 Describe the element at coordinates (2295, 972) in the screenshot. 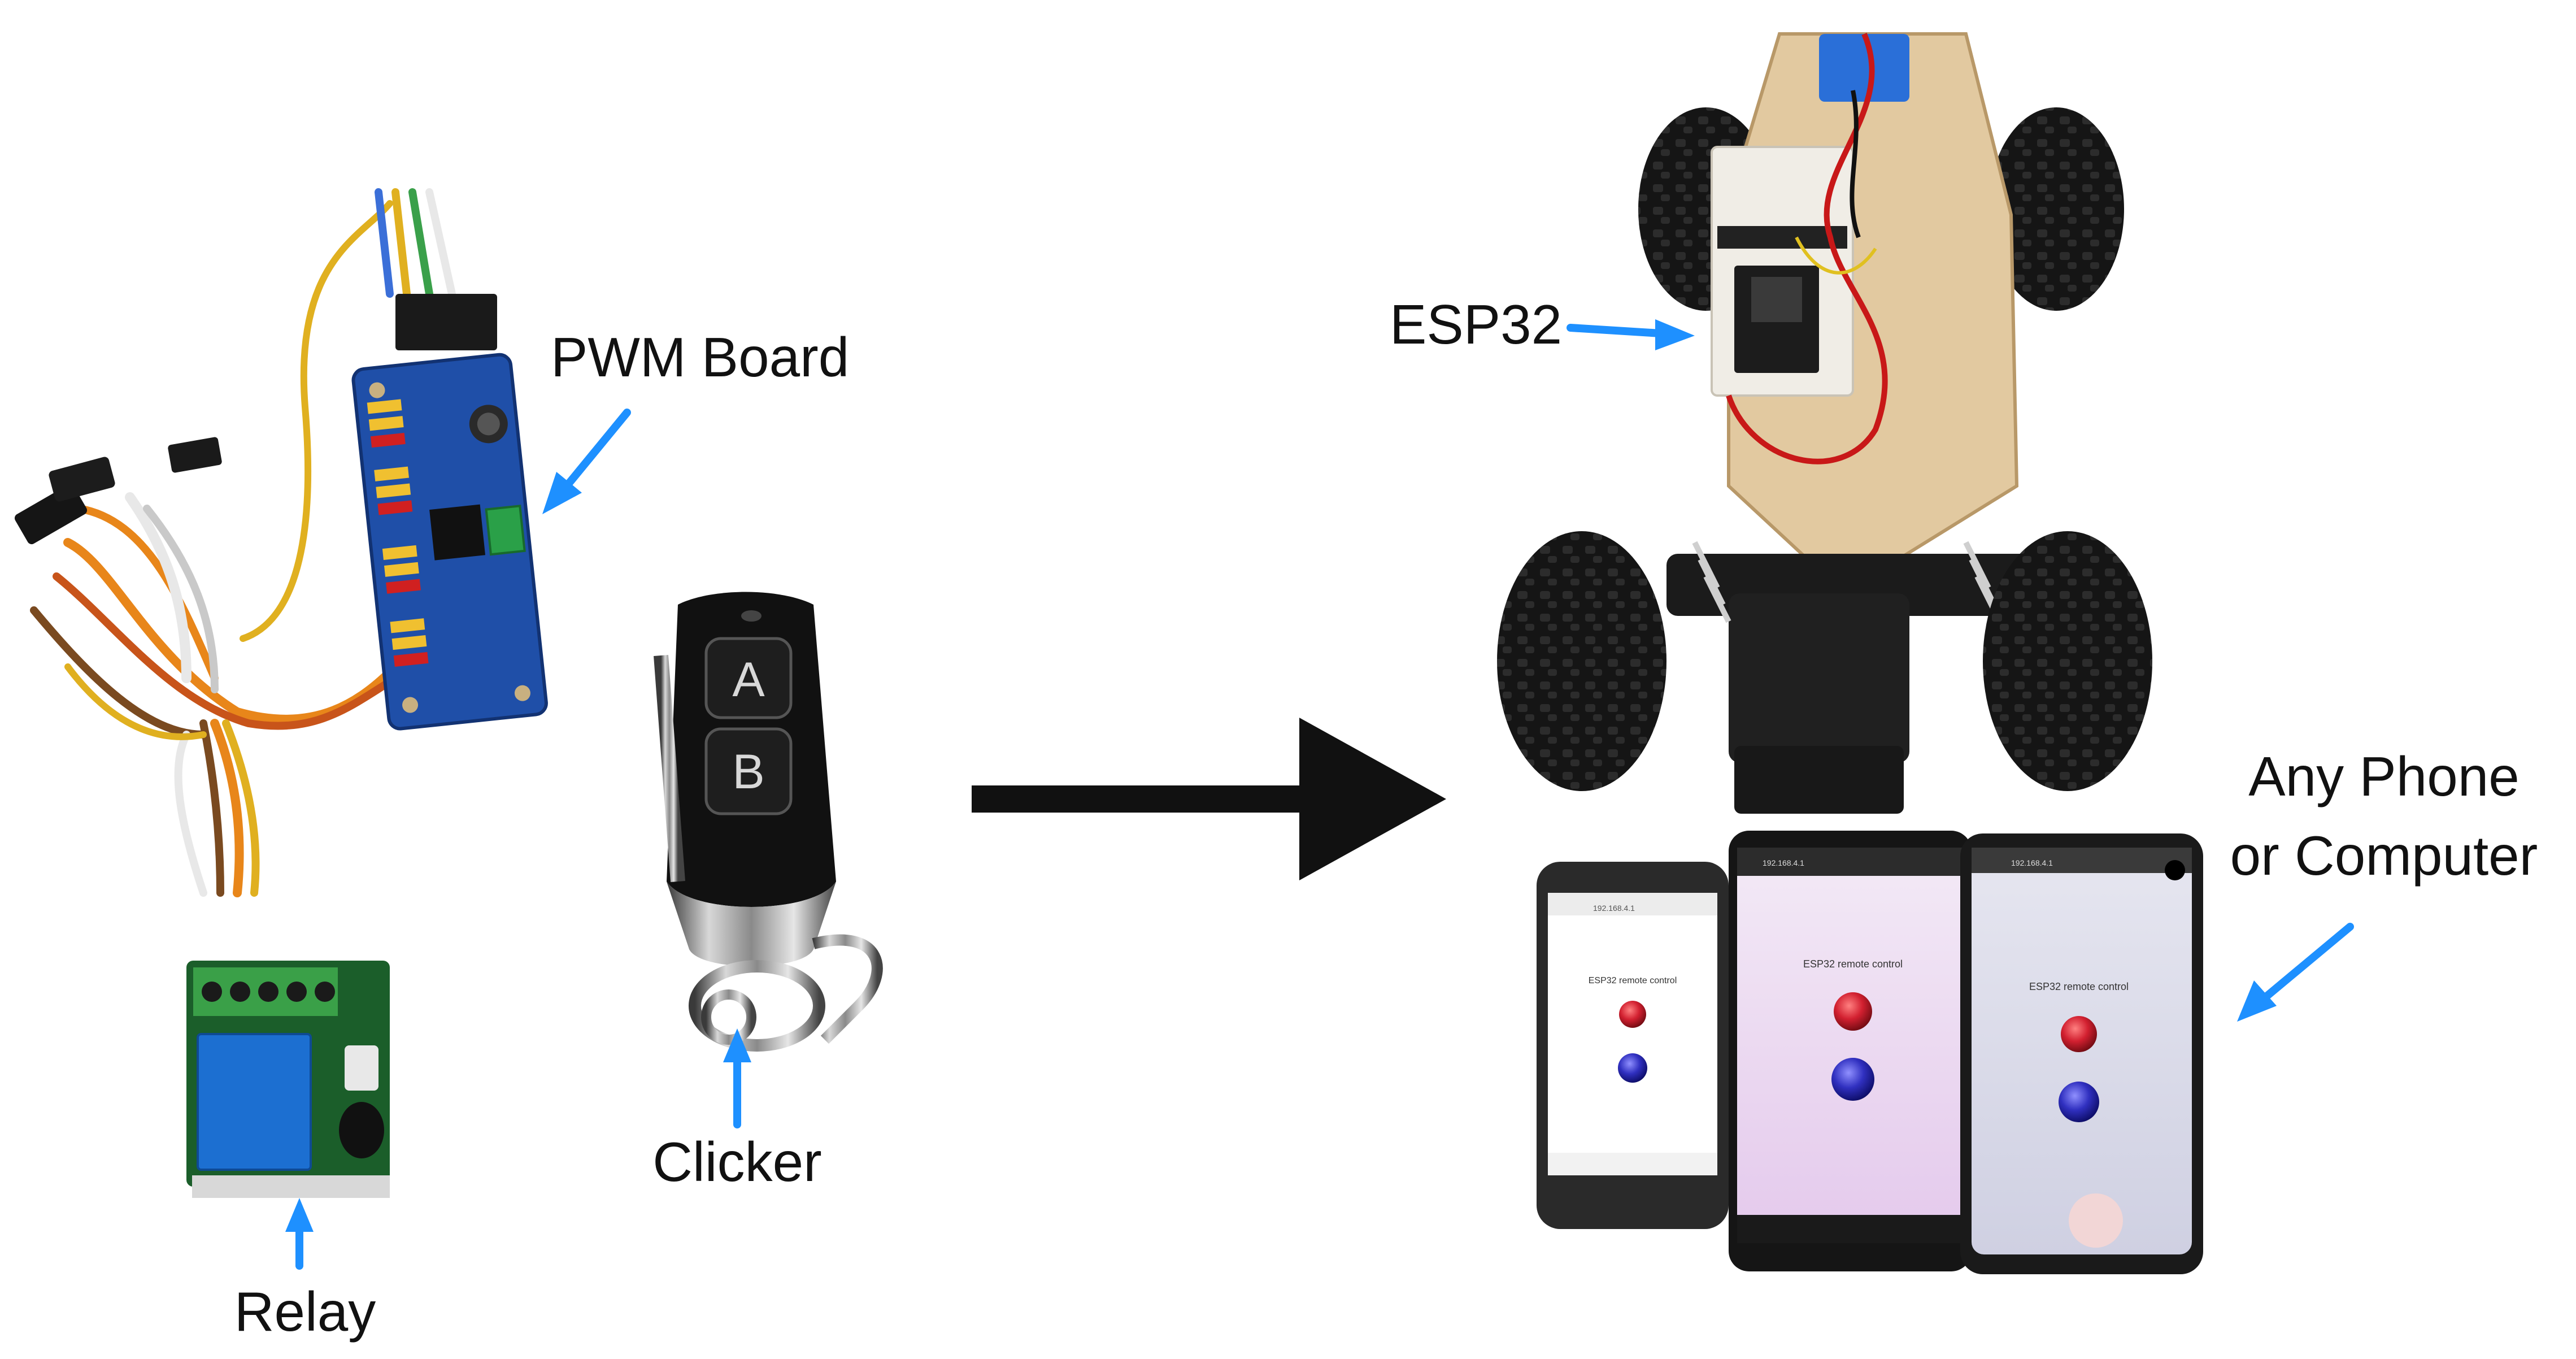

I see `phone-pointer-arrow-icon` at that location.